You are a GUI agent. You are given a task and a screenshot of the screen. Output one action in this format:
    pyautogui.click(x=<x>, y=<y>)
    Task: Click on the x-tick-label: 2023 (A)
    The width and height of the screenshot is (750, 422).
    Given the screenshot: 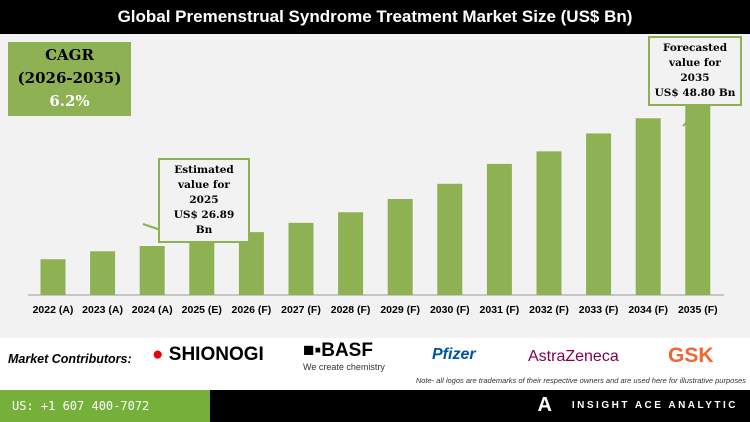 What is the action you would take?
    pyautogui.click(x=102, y=310)
    